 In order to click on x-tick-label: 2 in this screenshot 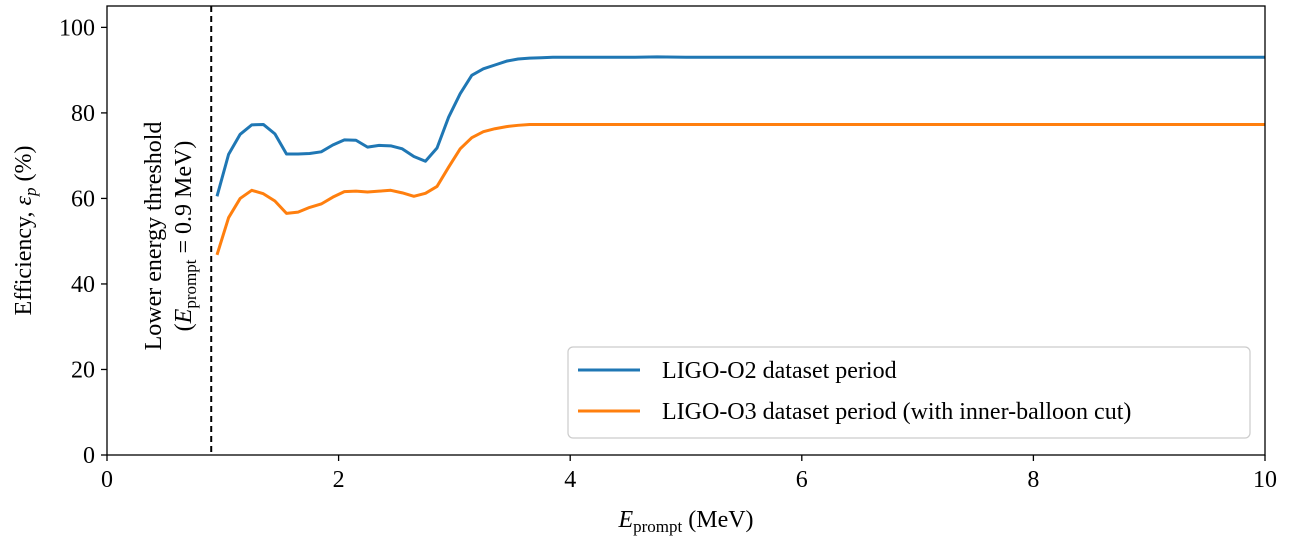, I will do `click(339, 480)`.